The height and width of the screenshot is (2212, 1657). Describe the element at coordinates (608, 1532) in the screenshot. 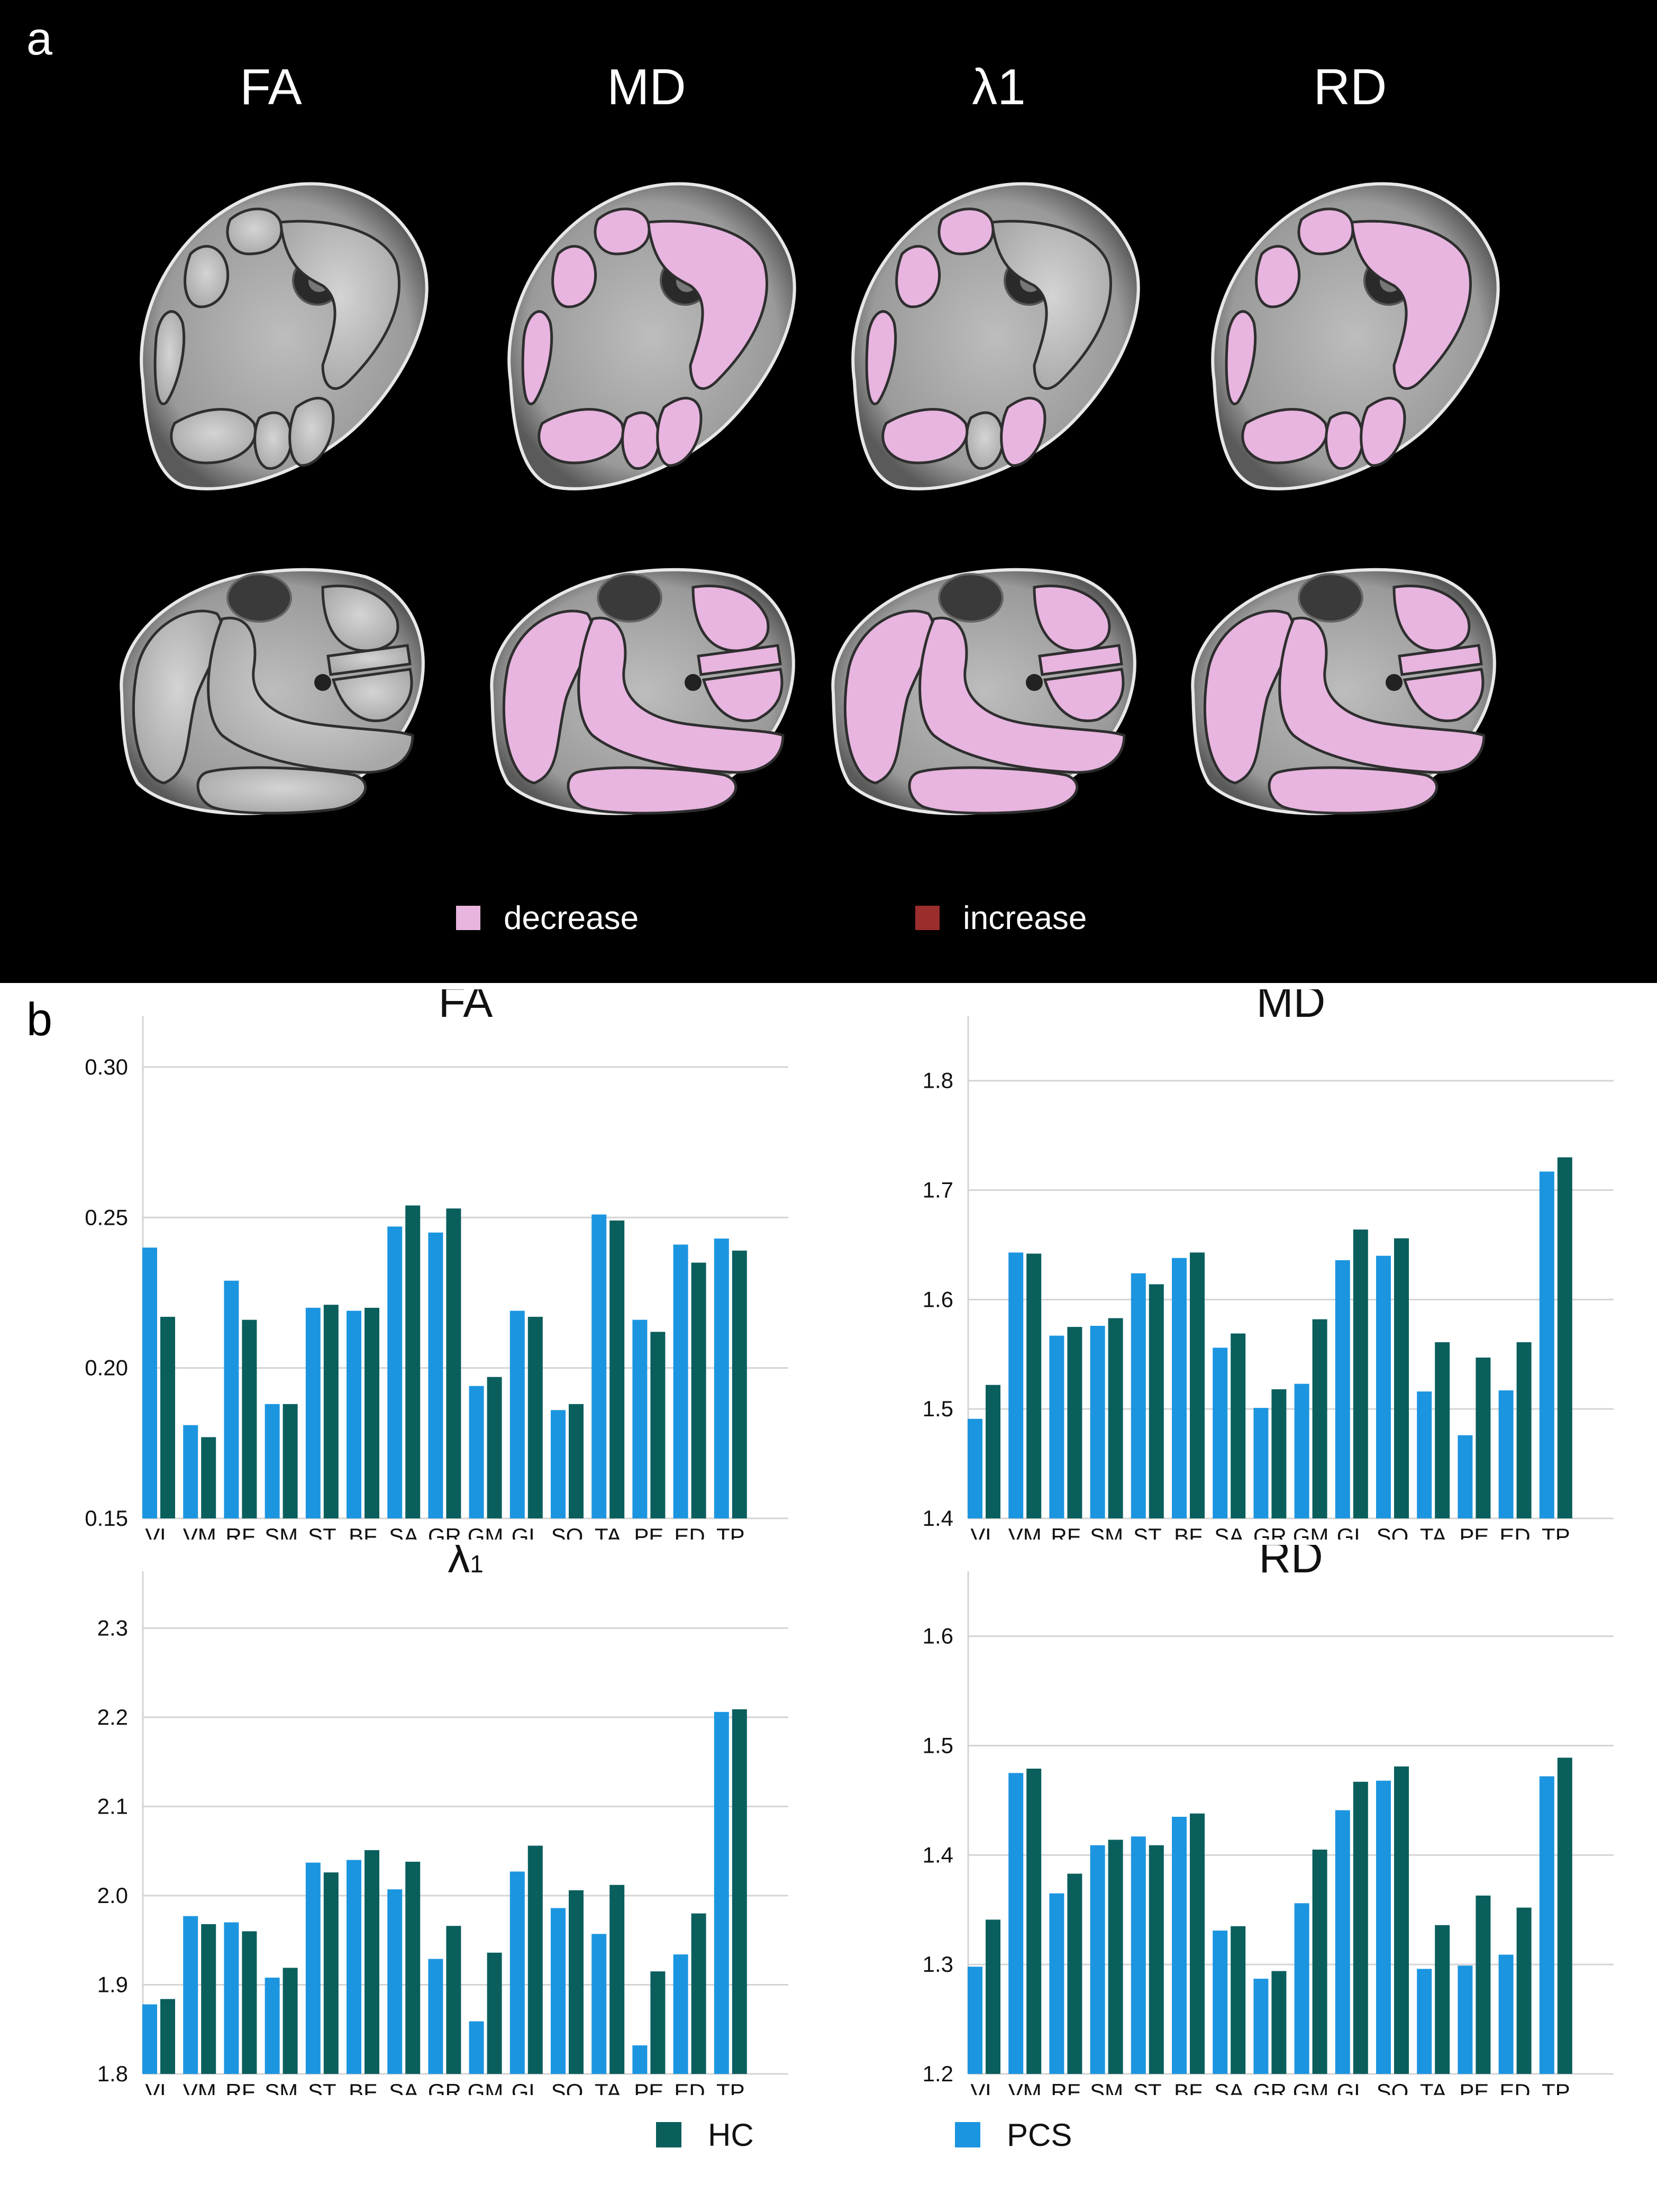

I see `x-tick-label: TA` at that location.